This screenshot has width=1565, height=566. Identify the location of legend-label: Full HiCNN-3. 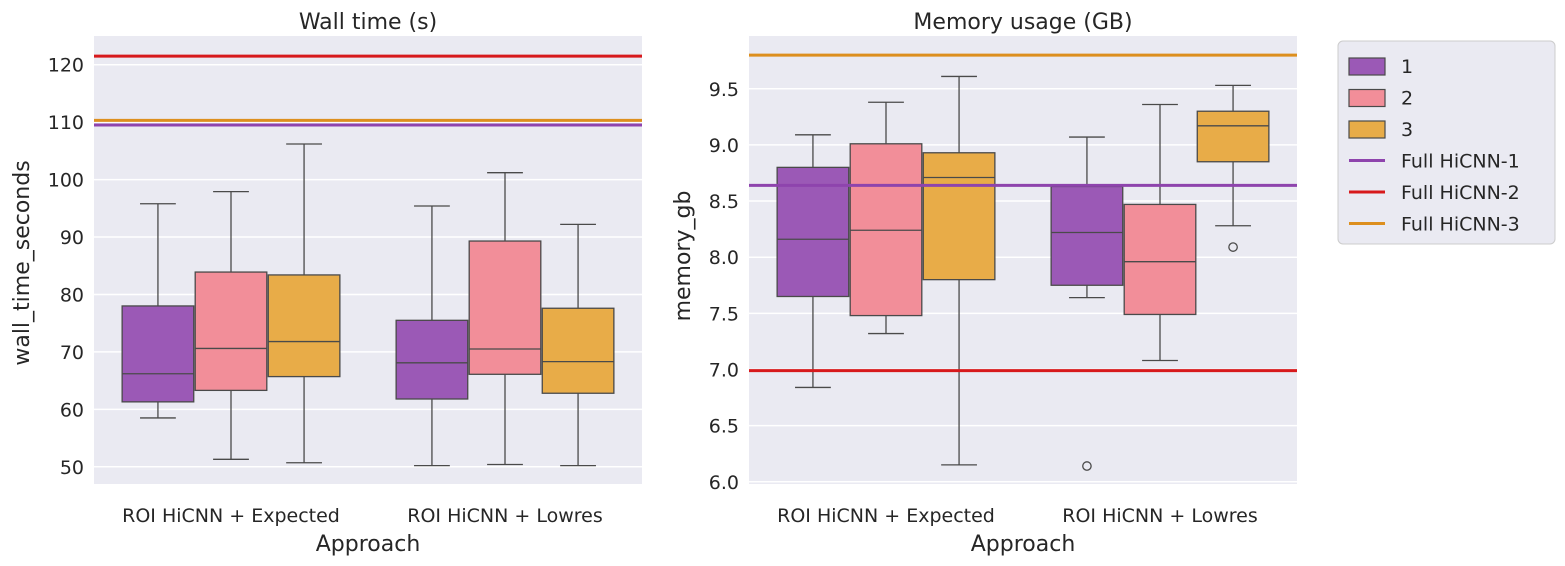
(1460, 225).